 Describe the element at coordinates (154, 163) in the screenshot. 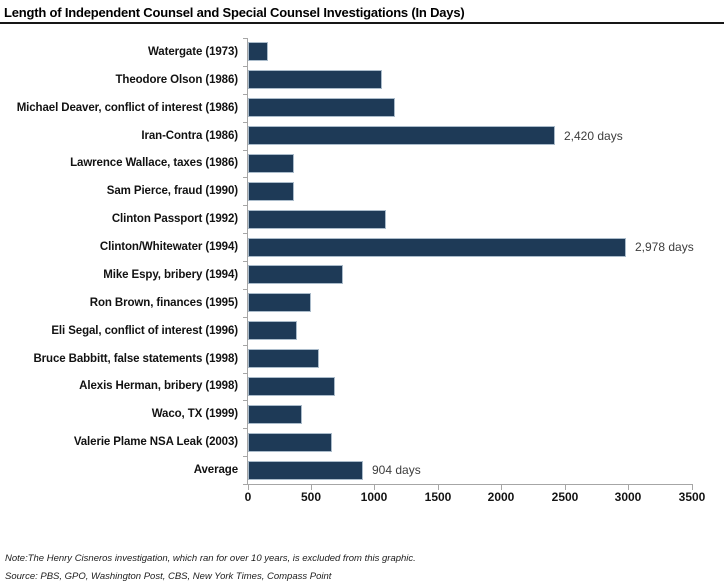

I see `category-label: Lawrence Wallace, taxes (1986)` at that location.